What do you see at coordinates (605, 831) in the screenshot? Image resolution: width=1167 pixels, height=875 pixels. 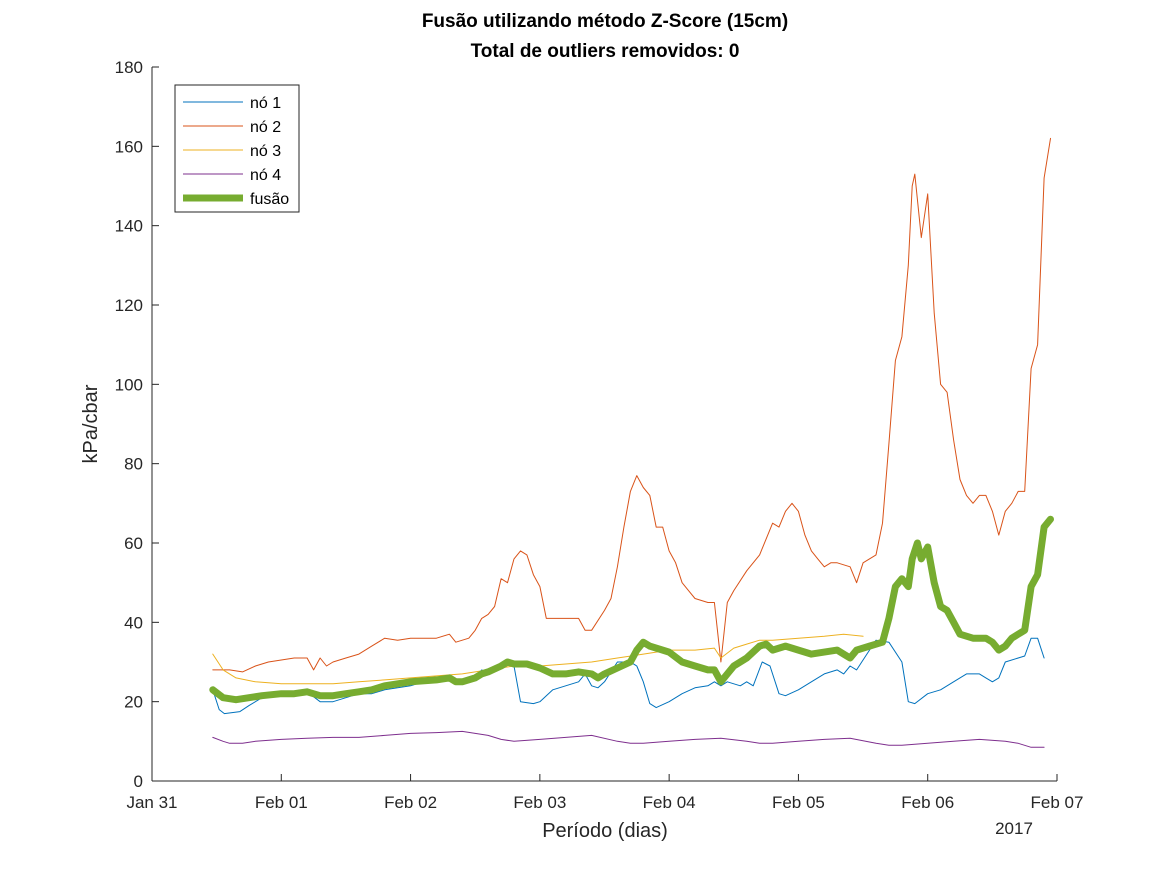 I see `x-axis-label: Período (dias)` at bounding box center [605, 831].